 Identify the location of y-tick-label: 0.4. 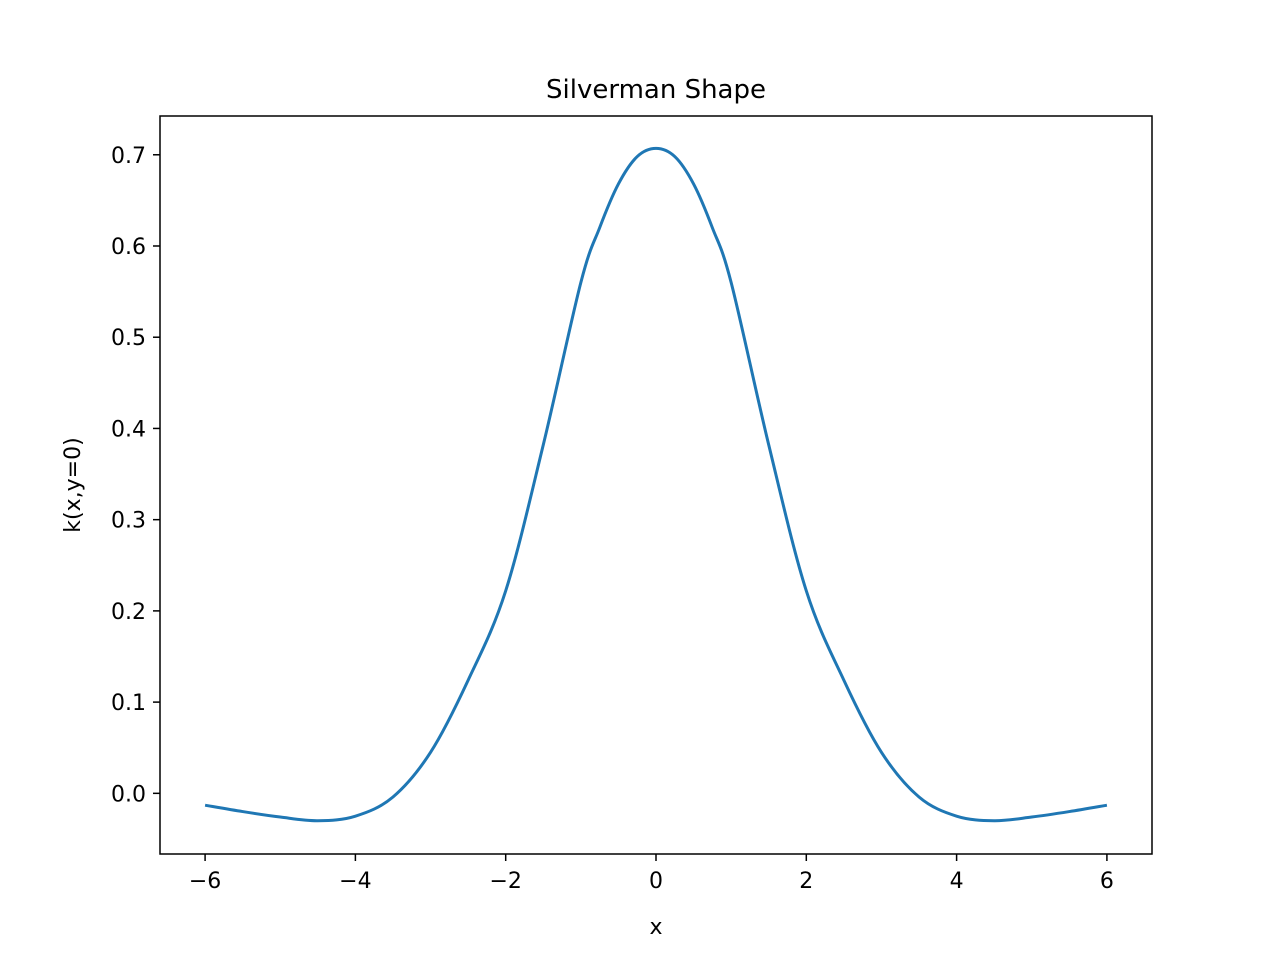
(128, 429).